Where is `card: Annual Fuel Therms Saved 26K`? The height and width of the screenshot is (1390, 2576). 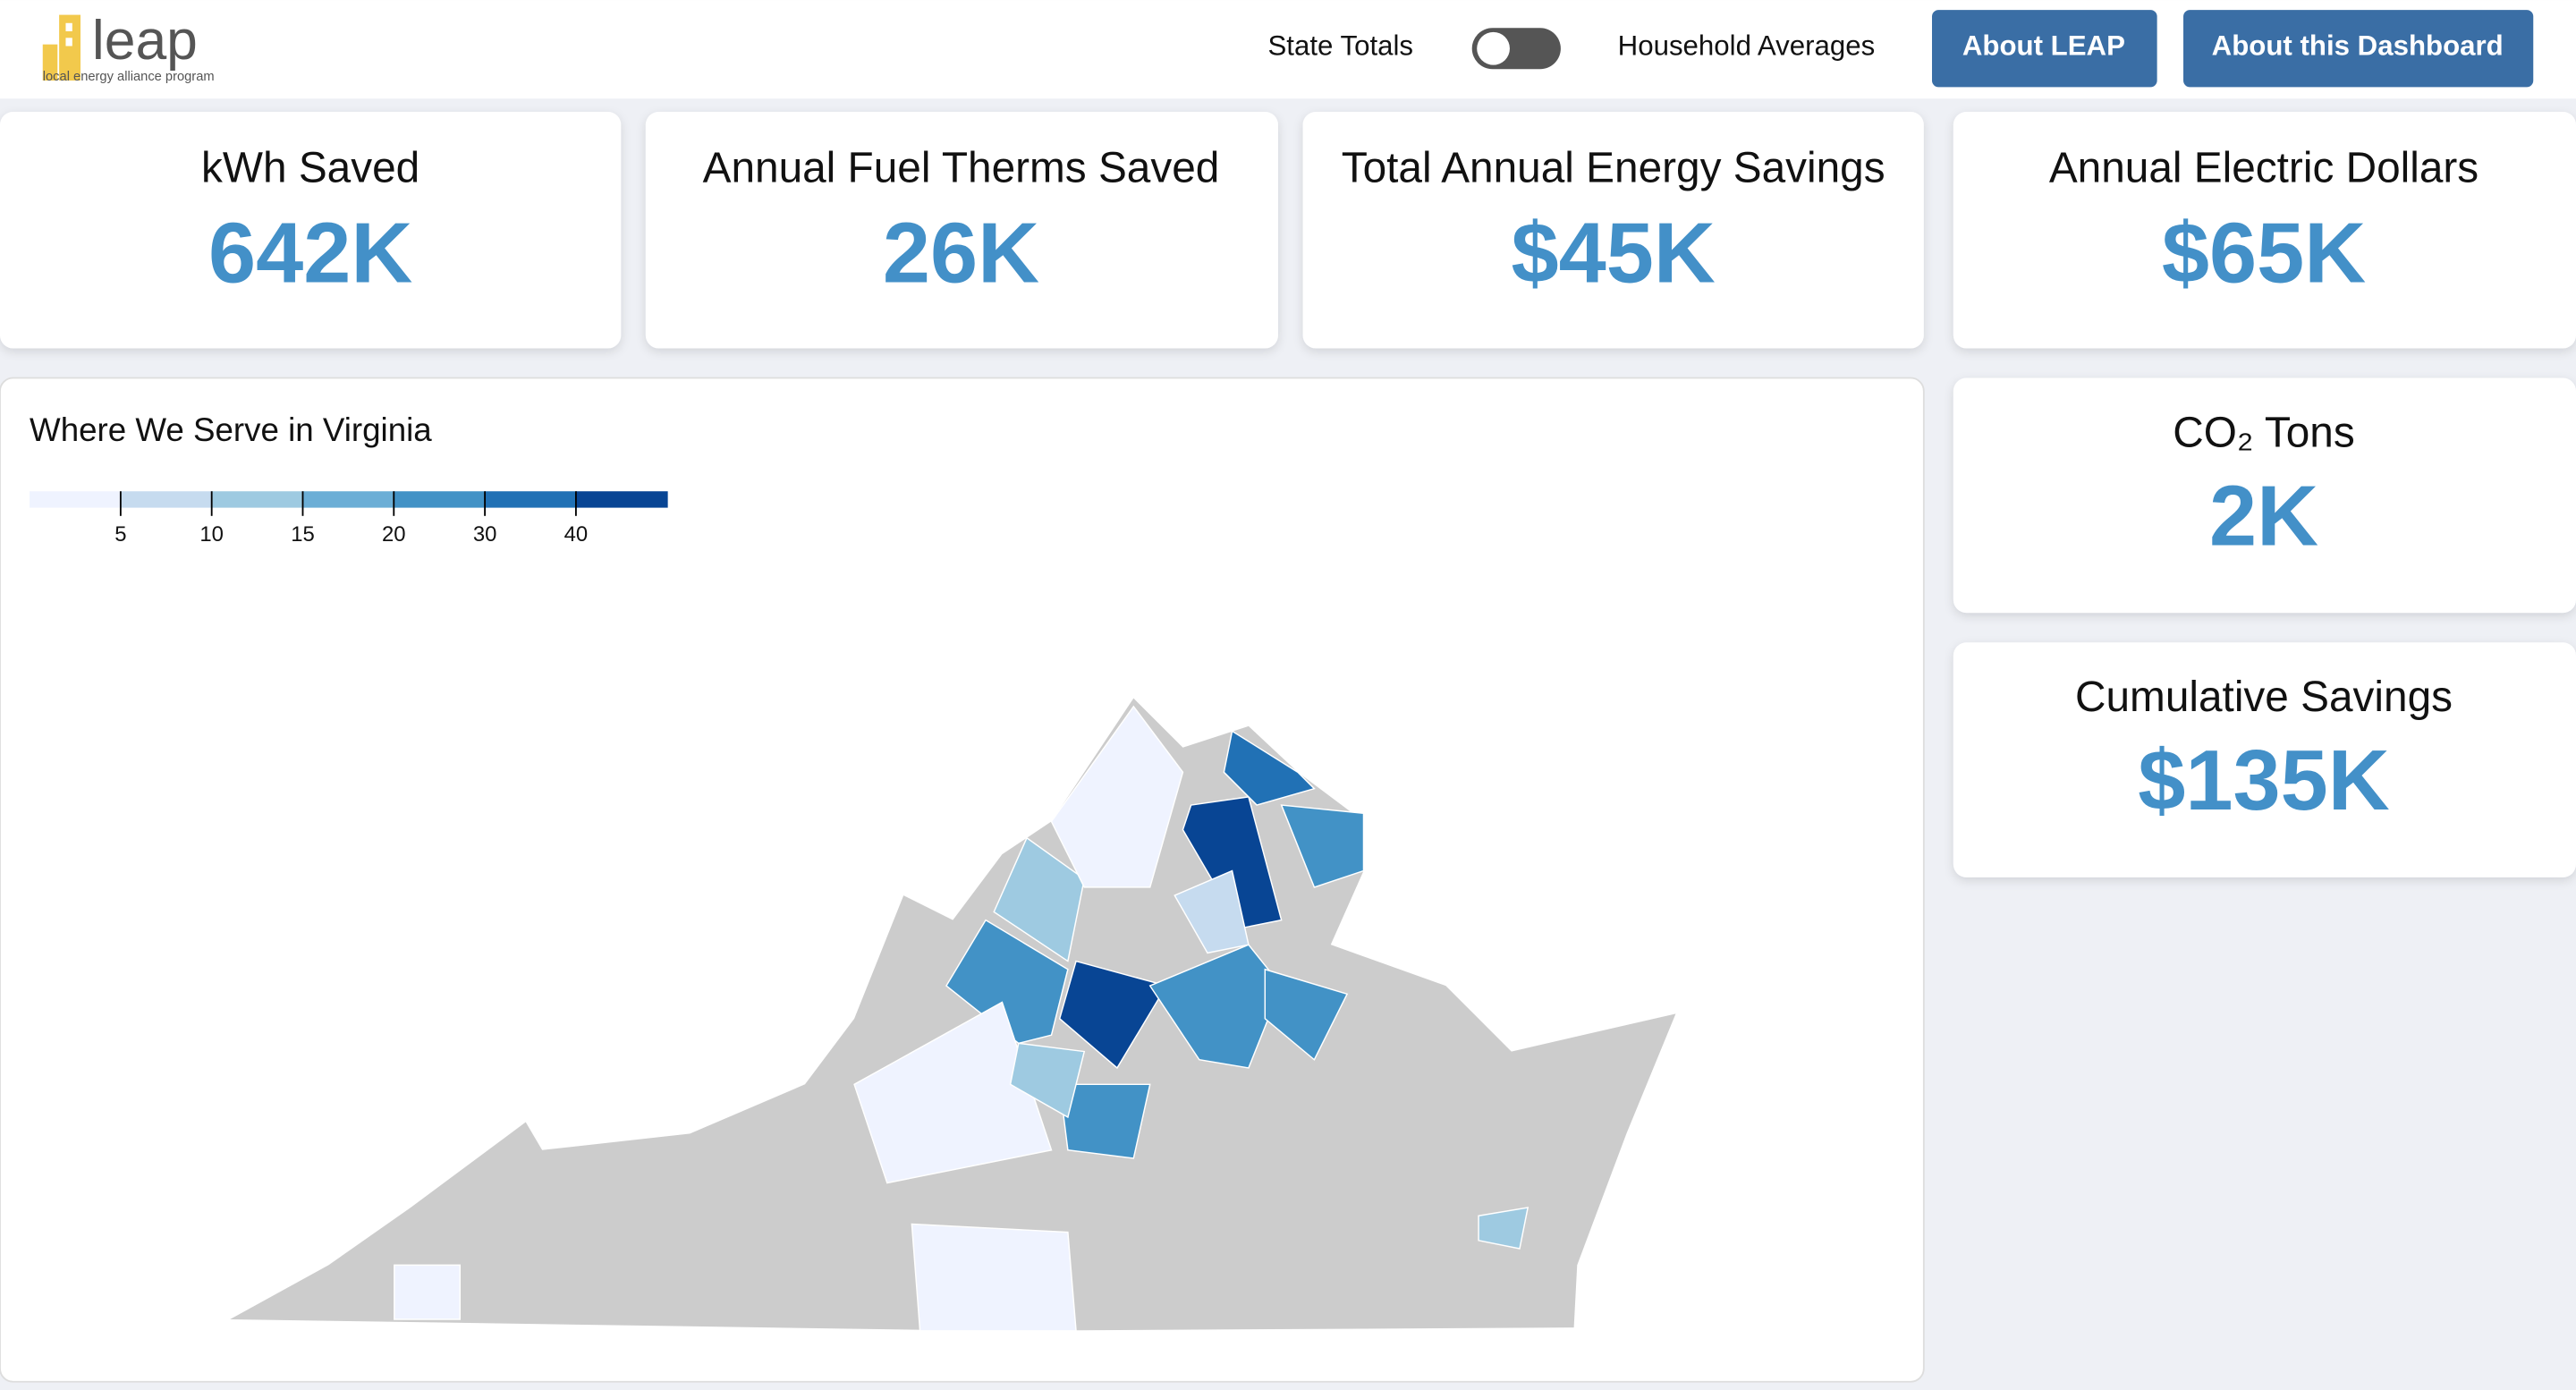 card: Annual Fuel Therms Saved 26K is located at coordinates (961, 230).